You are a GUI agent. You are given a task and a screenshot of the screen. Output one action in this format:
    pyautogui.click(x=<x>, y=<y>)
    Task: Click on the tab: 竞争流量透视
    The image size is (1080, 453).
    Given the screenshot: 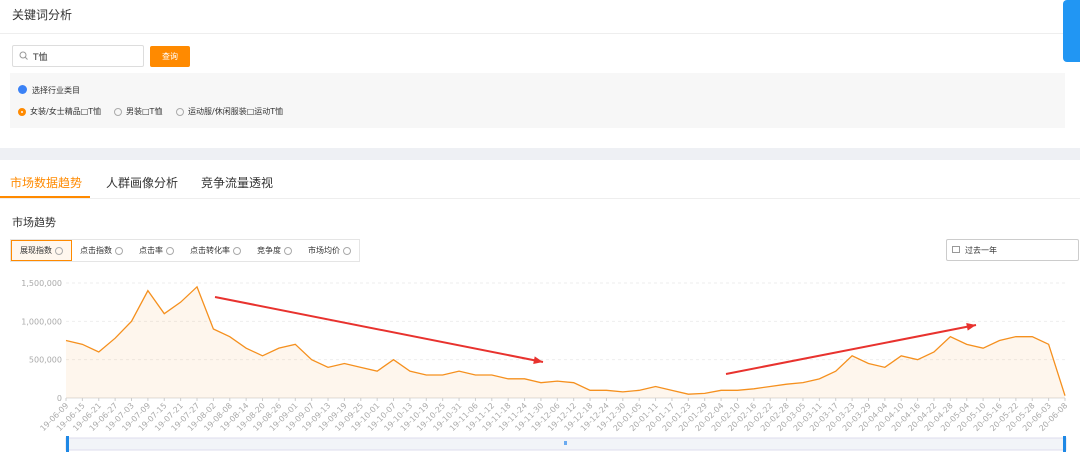 What is the action you would take?
    pyautogui.click(x=237, y=183)
    